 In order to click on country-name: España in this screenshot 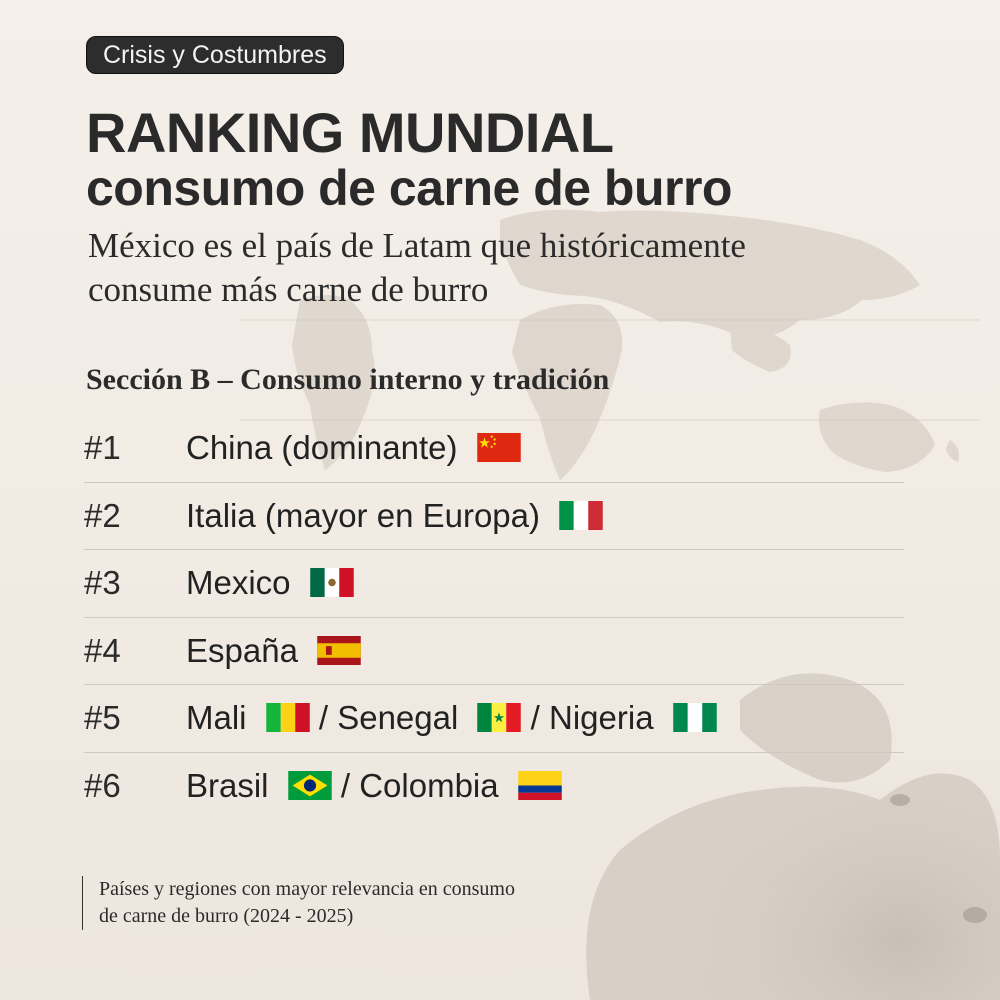, I will do `click(242, 650)`.